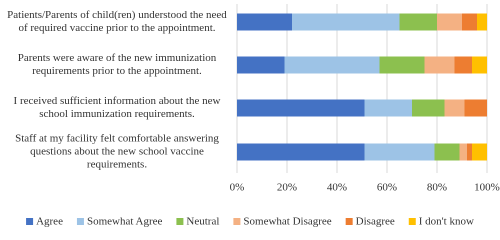  Describe the element at coordinates (125, 222) in the screenshot. I see `legend-label: Somewhat Agree` at that location.